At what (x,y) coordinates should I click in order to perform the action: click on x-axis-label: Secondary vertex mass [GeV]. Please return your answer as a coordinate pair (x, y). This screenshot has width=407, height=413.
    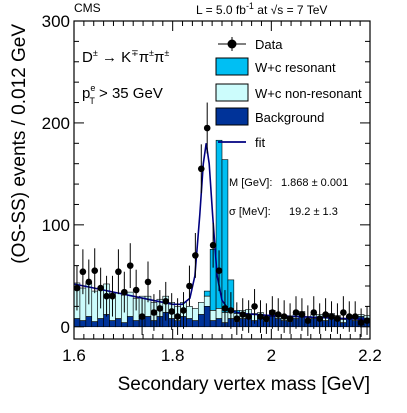
    Looking at the image, I should click on (244, 384).